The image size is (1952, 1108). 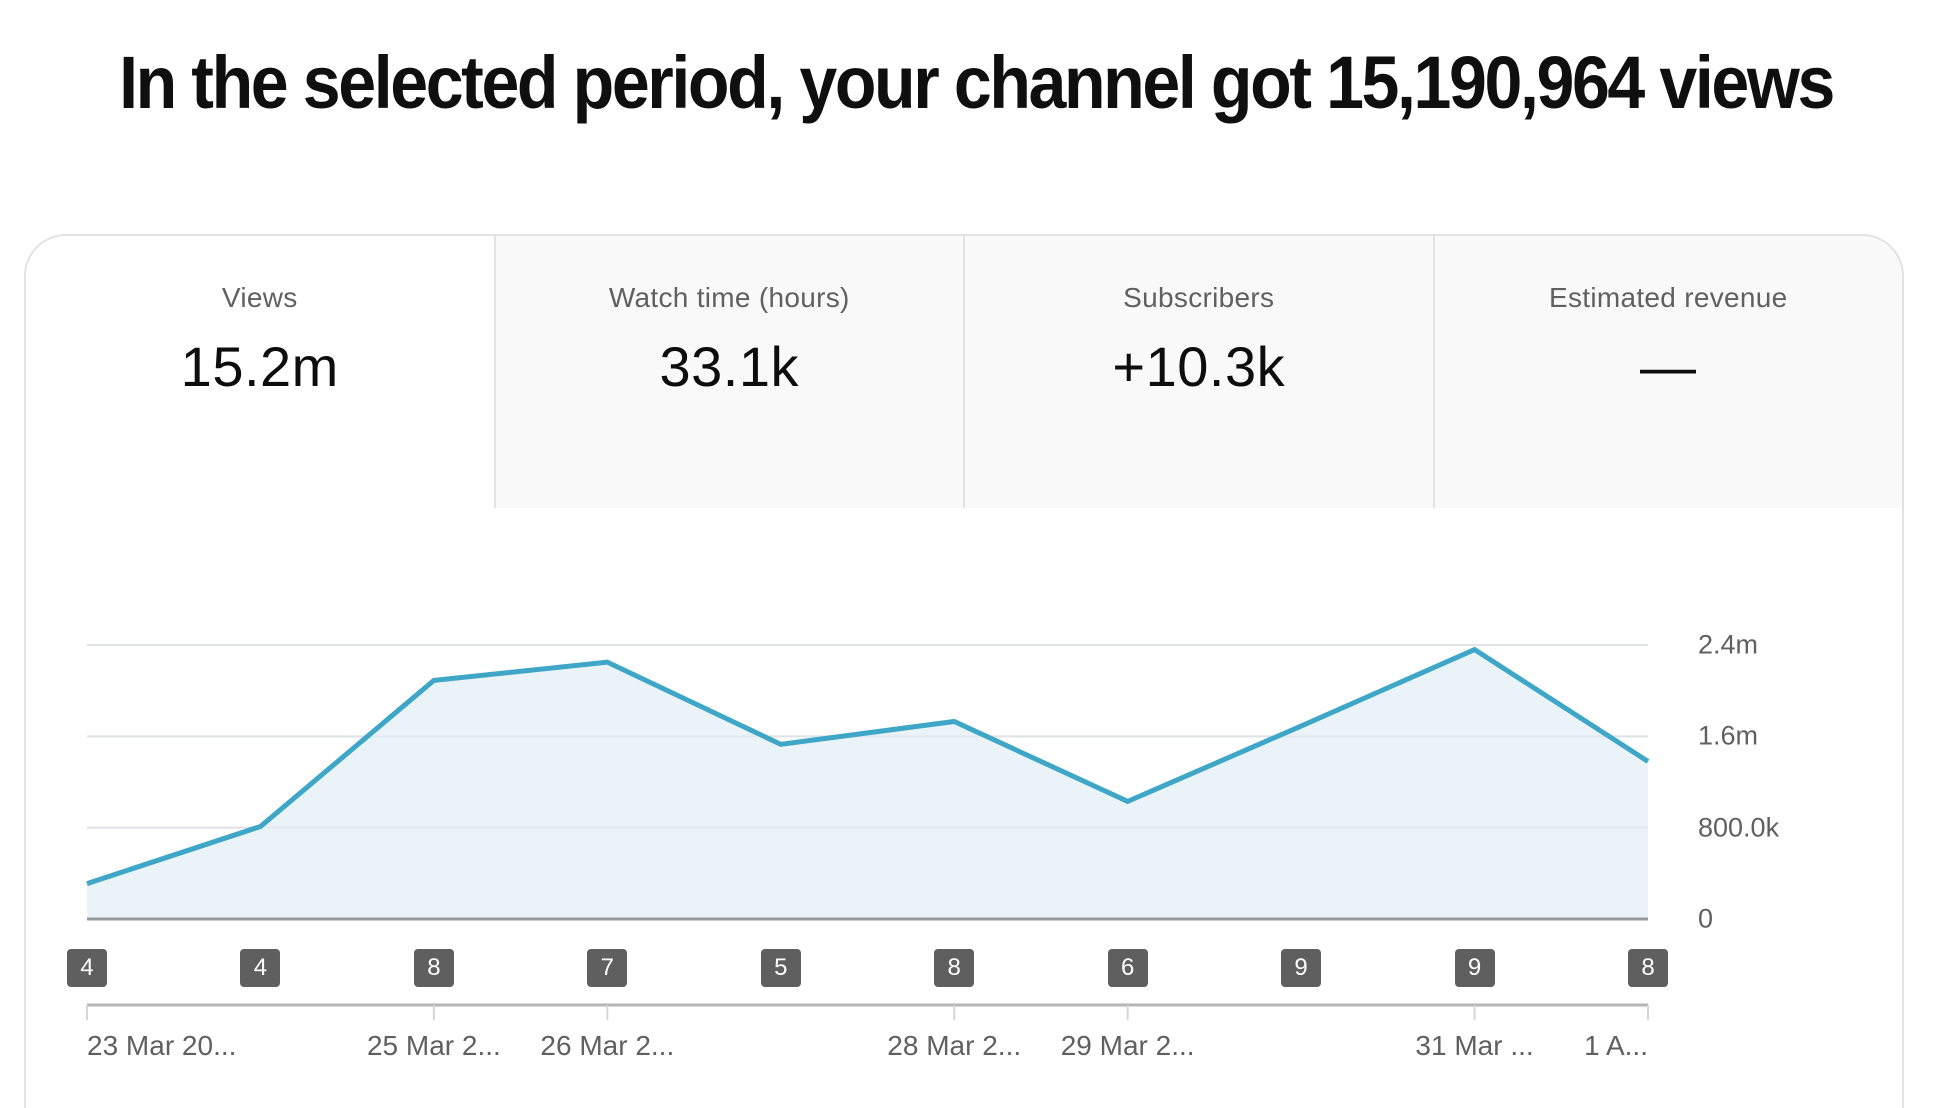 What do you see at coordinates (259, 297) in the screenshot?
I see `tab-label: Views` at bounding box center [259, 297].